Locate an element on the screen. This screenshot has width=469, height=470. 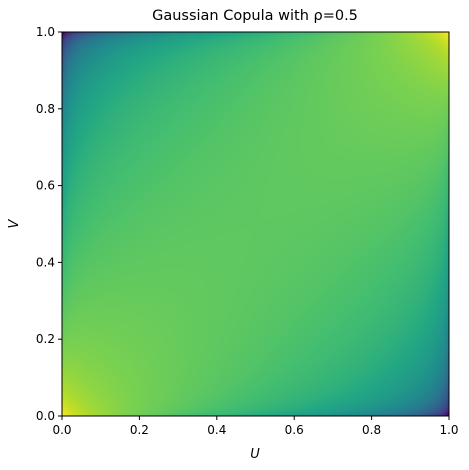
x-axis-label: U is located at coordinates (255, 454).